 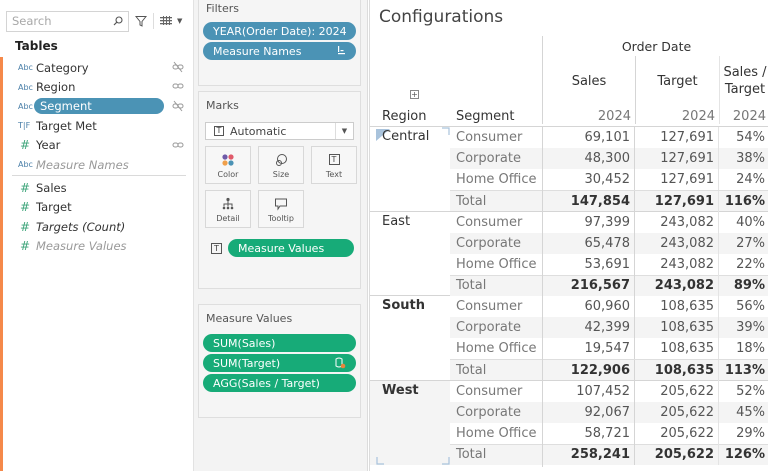 I want to click on filters-title: Filters, so click(x=222, y=8).